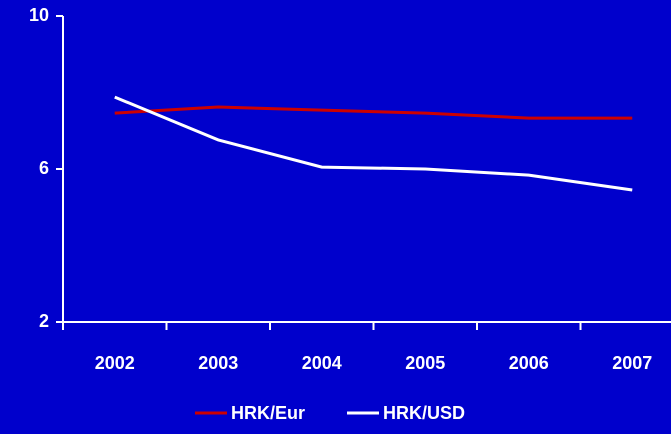 This screenshot has height=434, width=671. I want to click on x-tick-label: 2002, so click(115, 363).